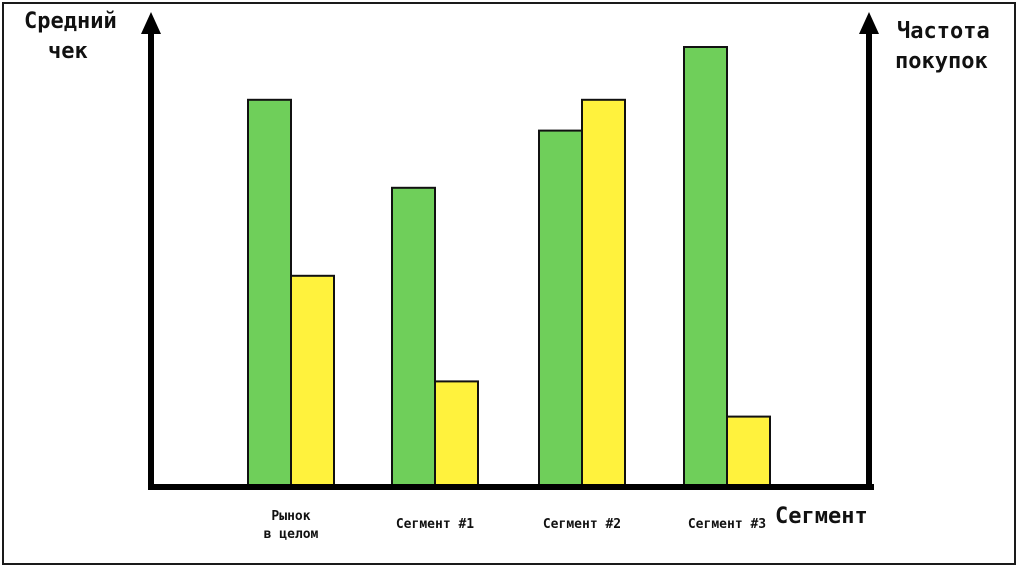  What do you see at coordinates (941, 61) in the screenshot?
I see `y-axis-right-label-line2: покупок` at bounding box center [941, 61].